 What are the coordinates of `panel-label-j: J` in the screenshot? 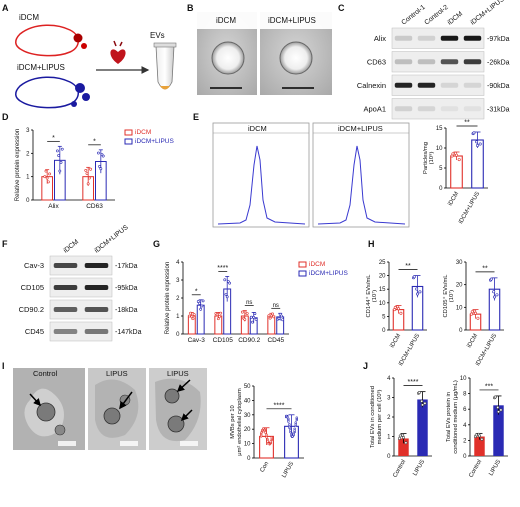 It's located at (366, 366).